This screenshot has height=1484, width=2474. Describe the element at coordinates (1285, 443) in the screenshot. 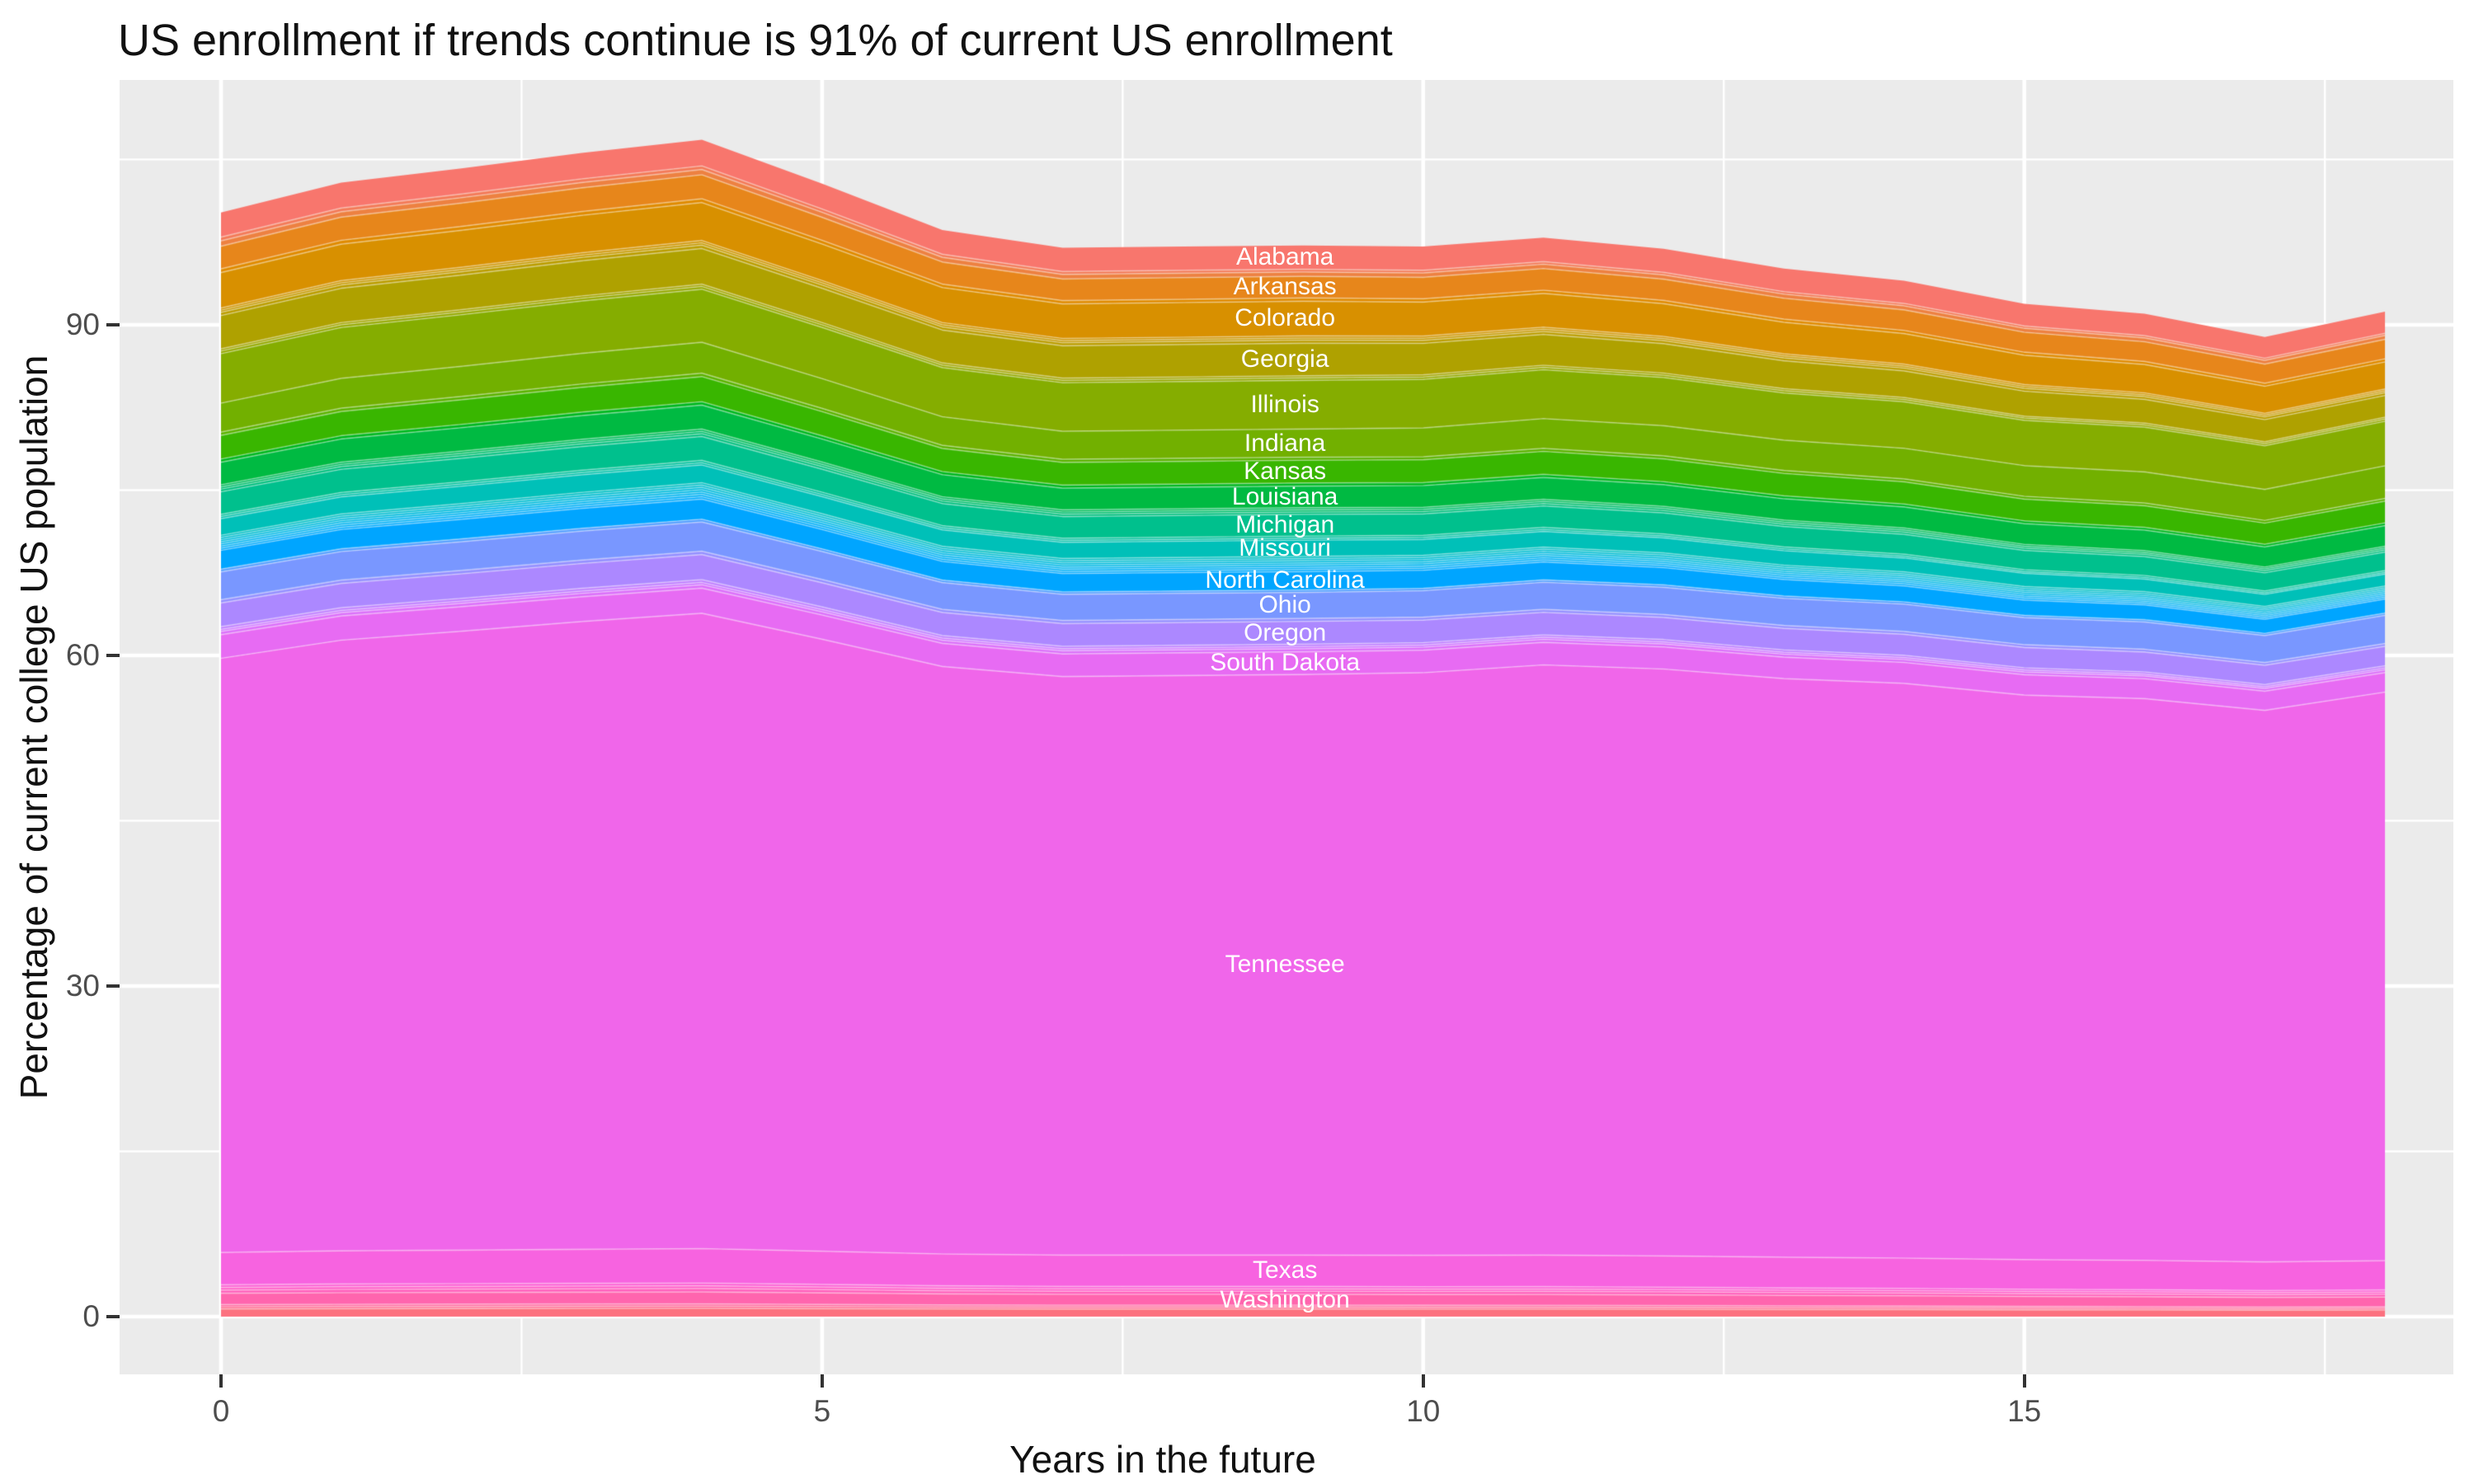

I see `band-label-indiana: Indiana` at that location.